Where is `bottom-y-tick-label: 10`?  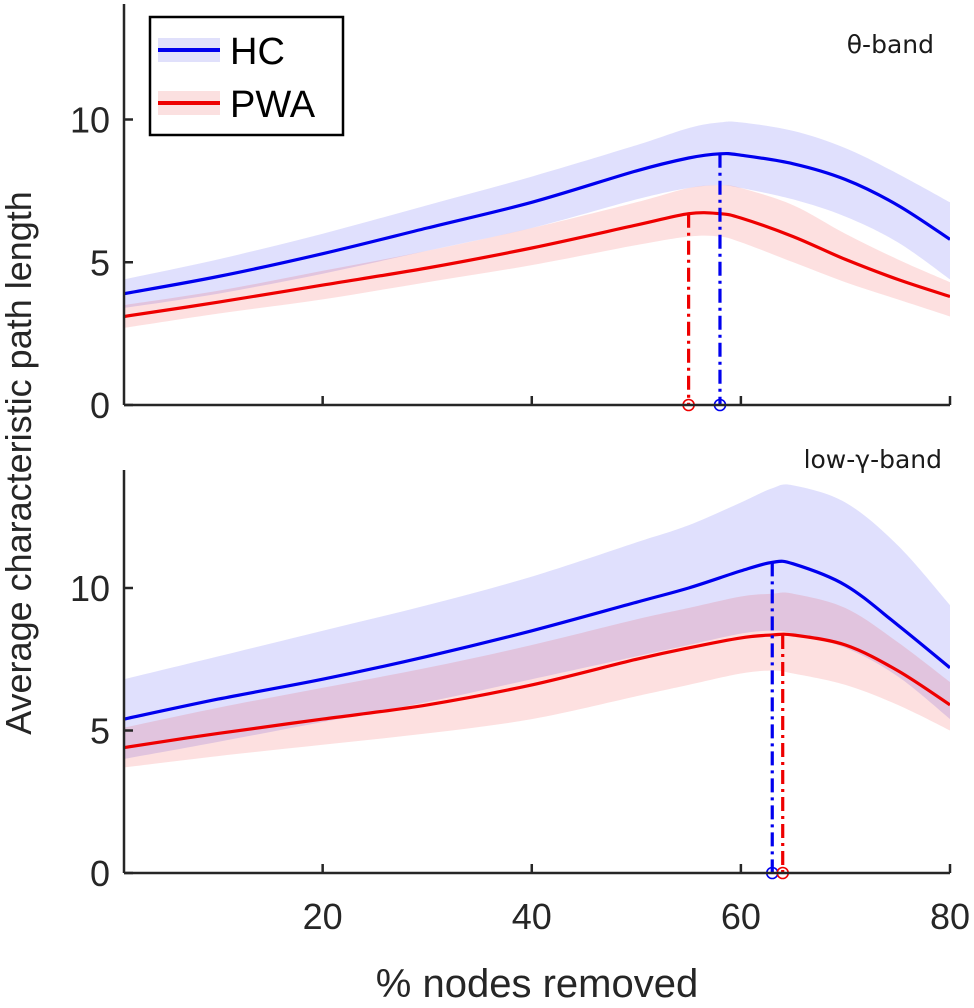
bottom-y-tick-label: 10 is located at coordinates (90, 588).